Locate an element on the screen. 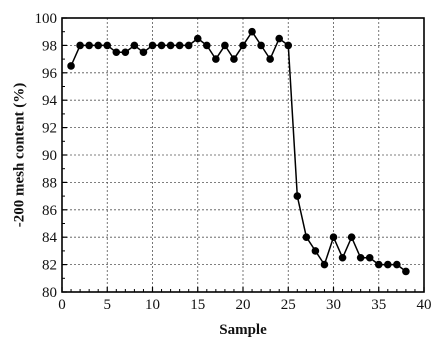  x-tick-label: 20 is located at coordinates (243, 305).